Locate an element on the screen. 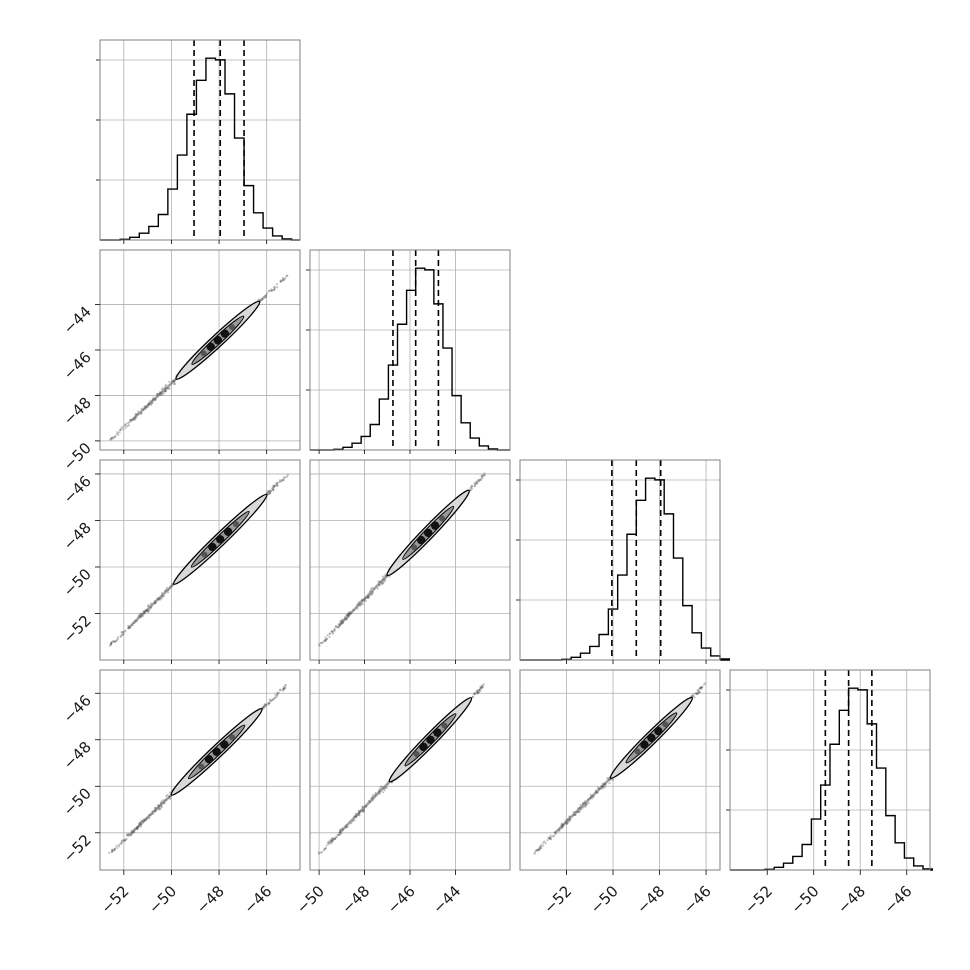 This screenshot has height=970, width=970. x-tick-label: −46 is located at coordinates (897, 899).